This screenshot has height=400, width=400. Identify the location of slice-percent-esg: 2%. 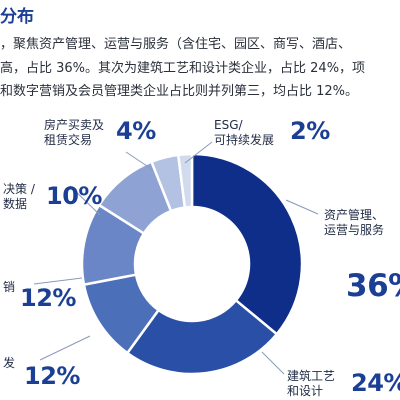
(310, 131).